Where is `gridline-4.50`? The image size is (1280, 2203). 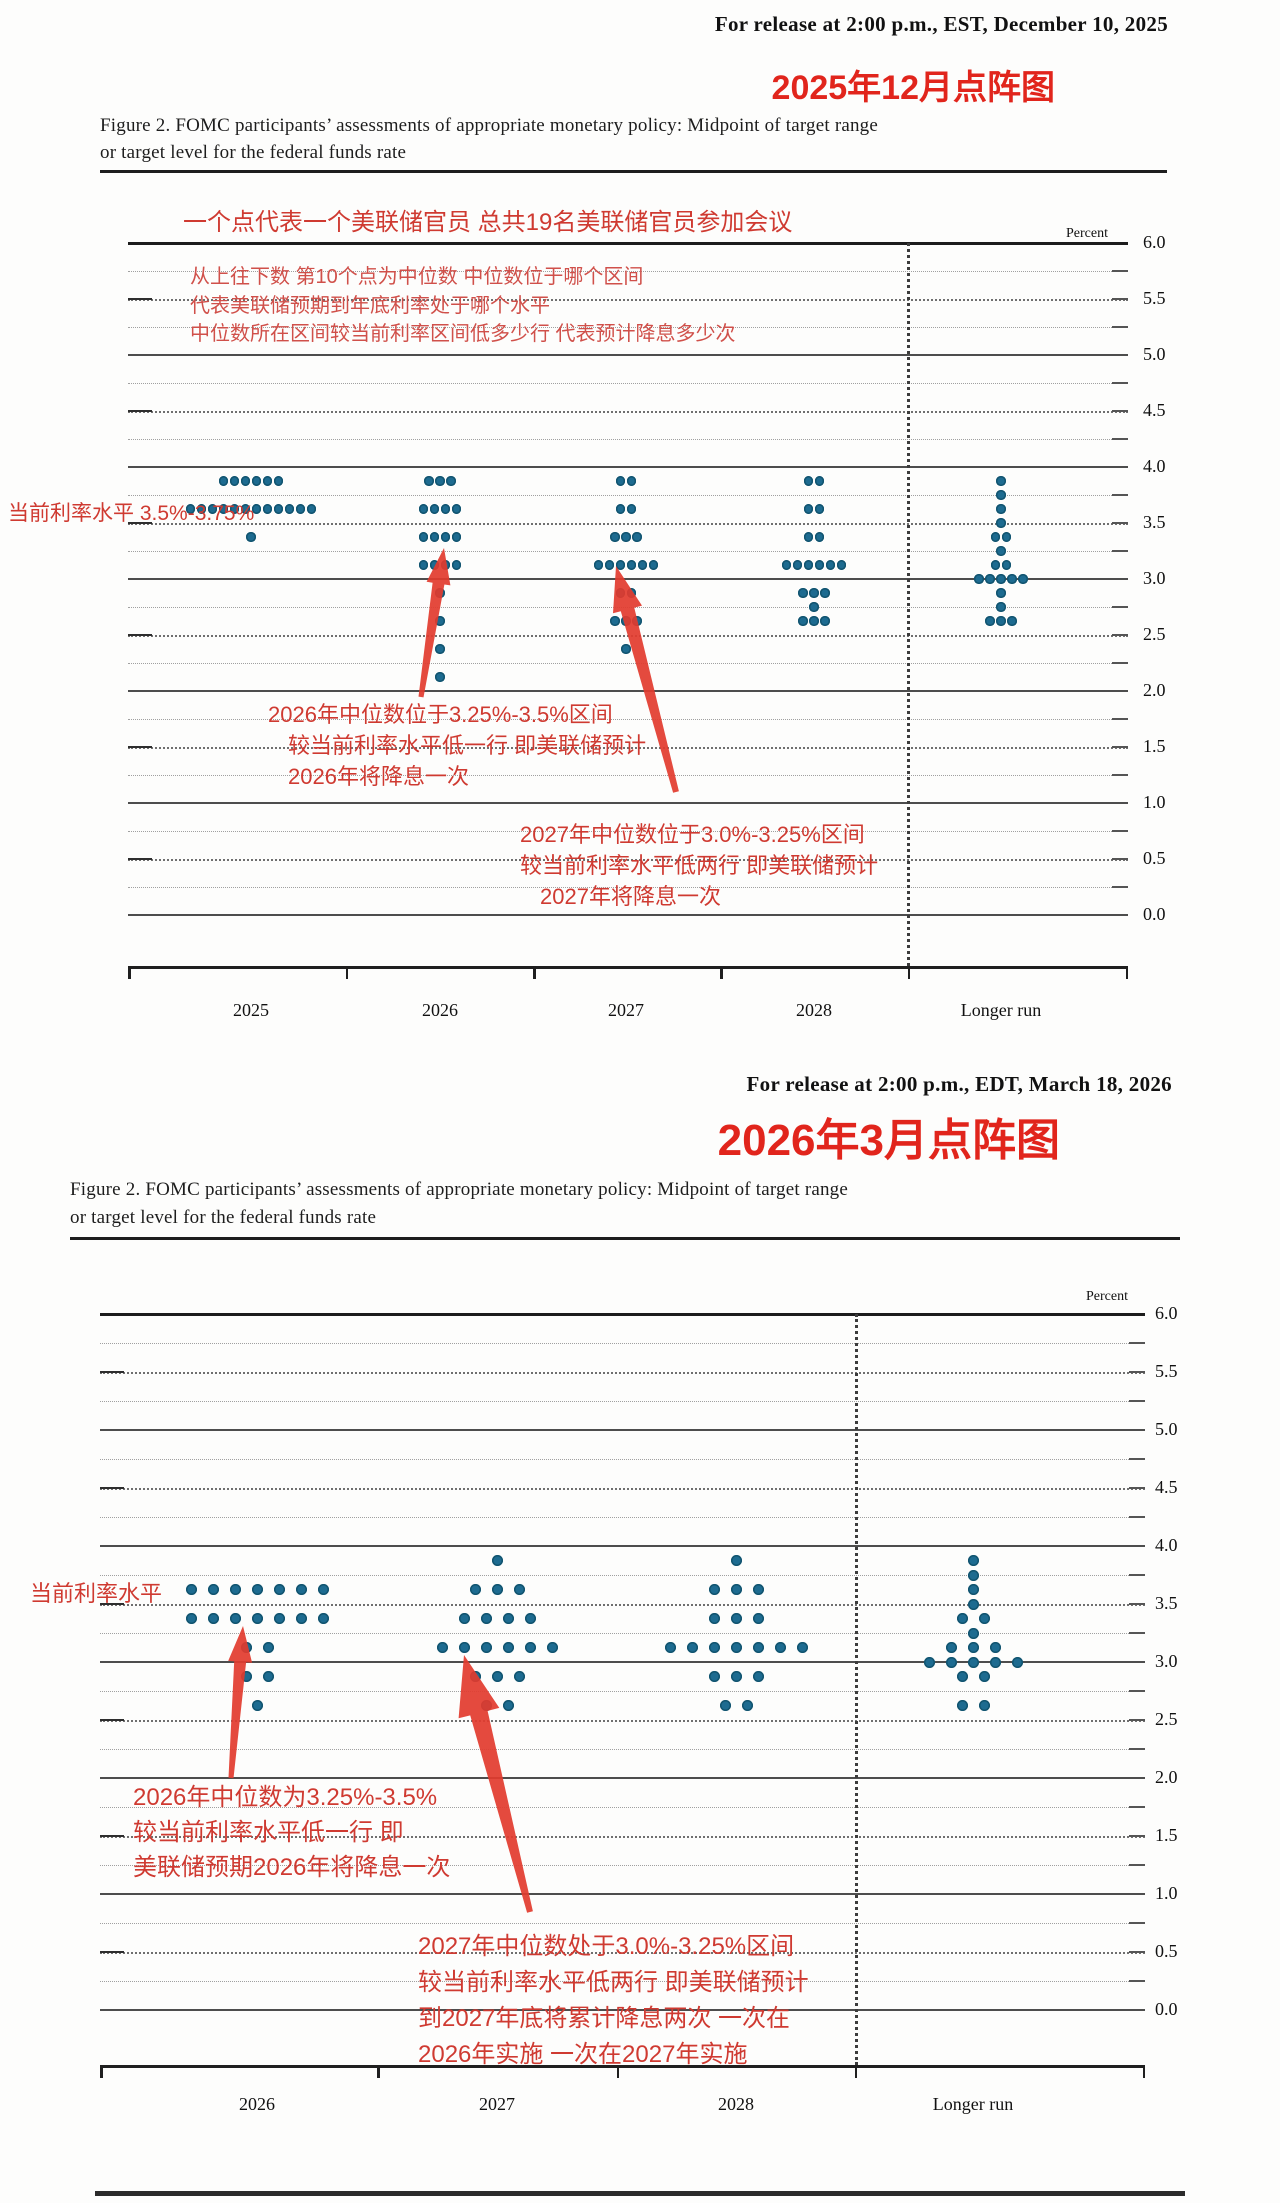 gridline-4.50 is located at coordinates (622, 1489).